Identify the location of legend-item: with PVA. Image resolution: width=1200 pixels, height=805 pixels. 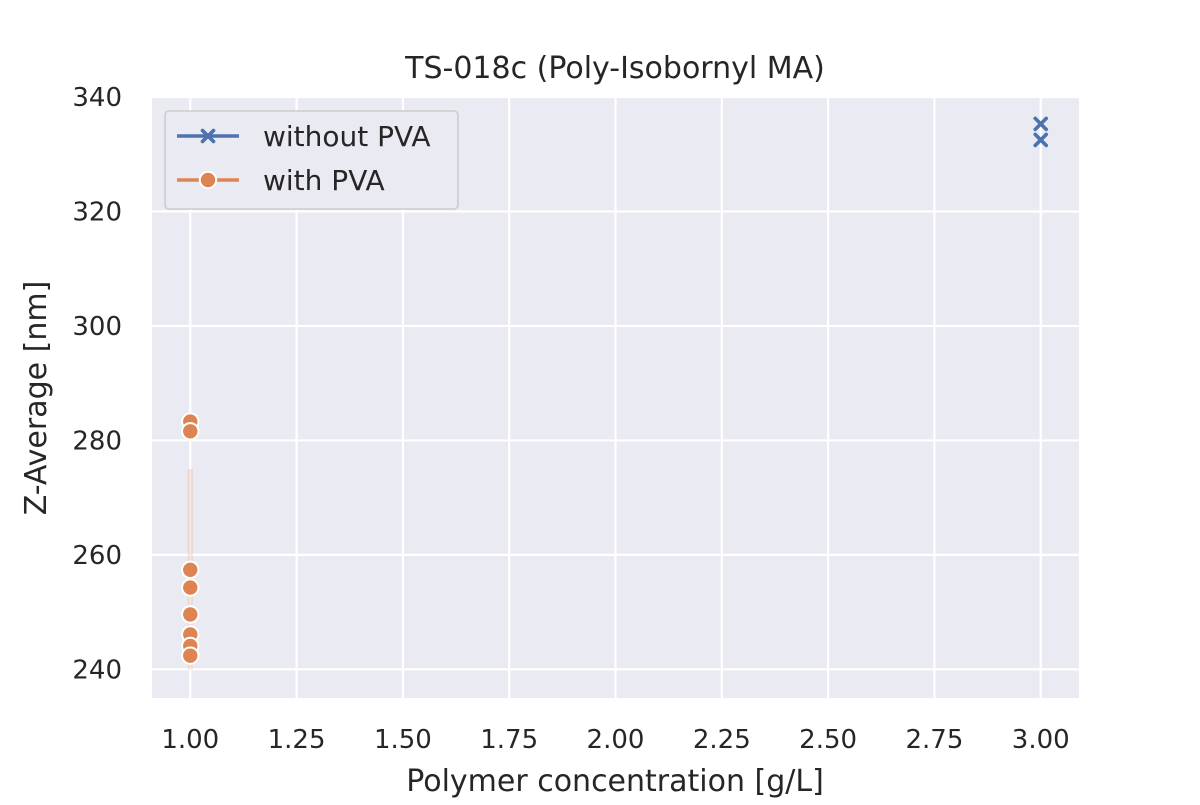
(281, 180).